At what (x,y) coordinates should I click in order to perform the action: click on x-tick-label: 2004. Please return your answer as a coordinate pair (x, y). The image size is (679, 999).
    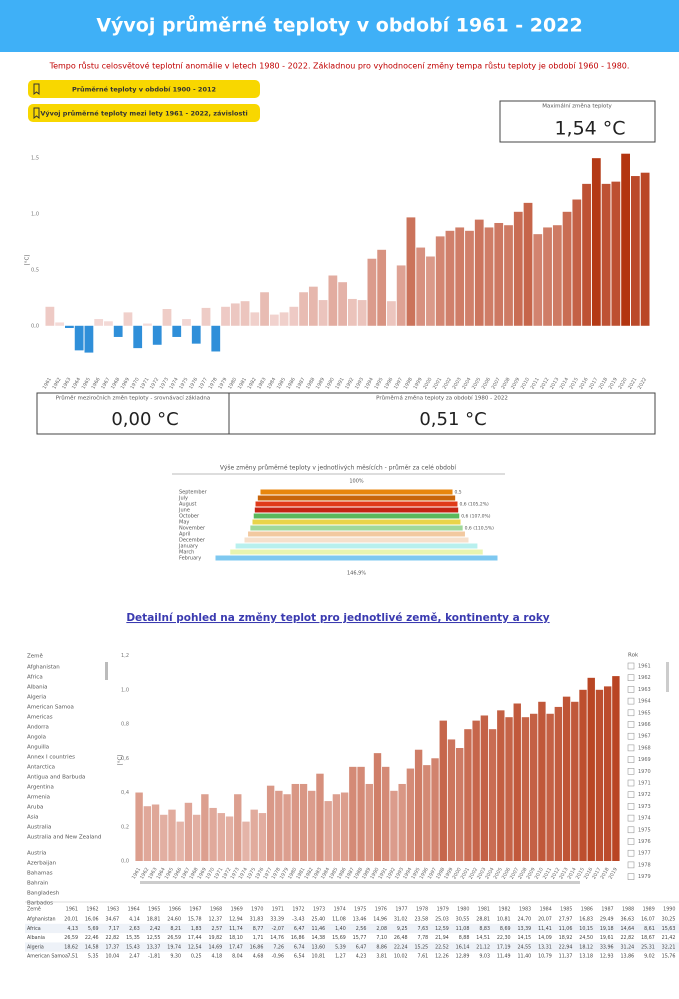
    Looking at the image, I should click on (489, 874).